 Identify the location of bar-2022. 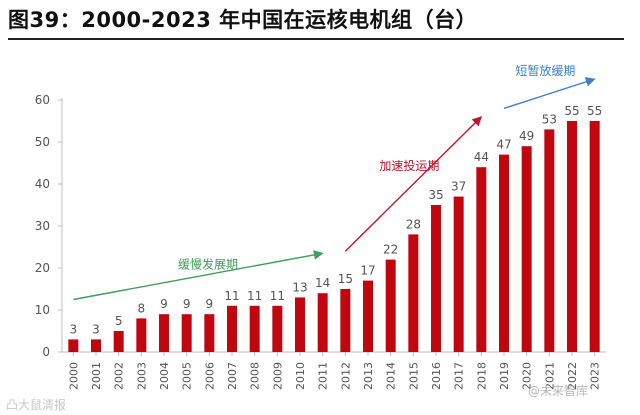
(572, 236).